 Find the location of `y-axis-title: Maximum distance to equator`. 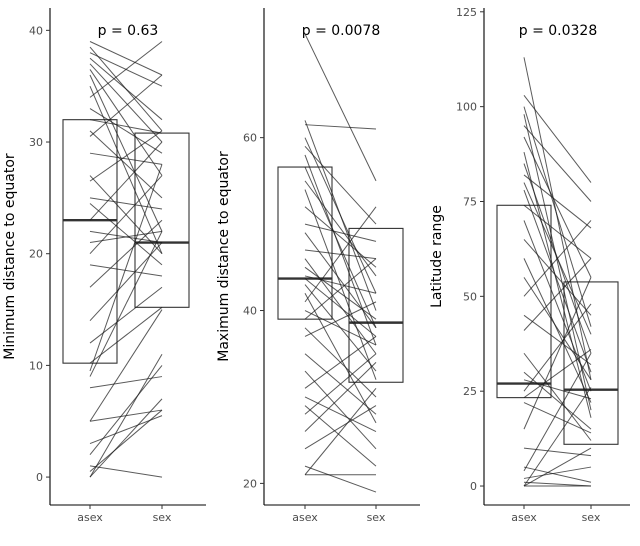

y-axis-title: Maximum distance to equator is located at coordinates (224, 256).